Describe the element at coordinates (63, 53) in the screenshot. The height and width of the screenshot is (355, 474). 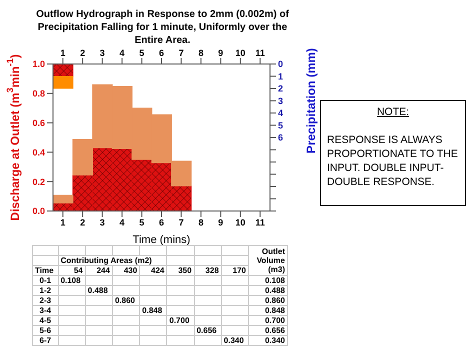
I see `x-tick-label: 1` at that location.